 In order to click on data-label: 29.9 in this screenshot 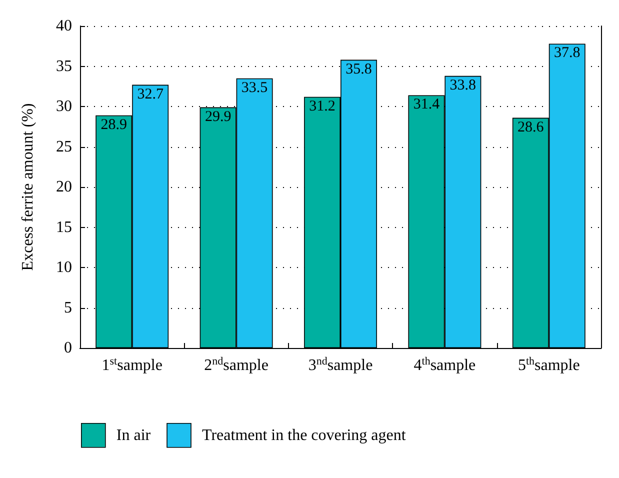, I will do `click(218, 116)`.